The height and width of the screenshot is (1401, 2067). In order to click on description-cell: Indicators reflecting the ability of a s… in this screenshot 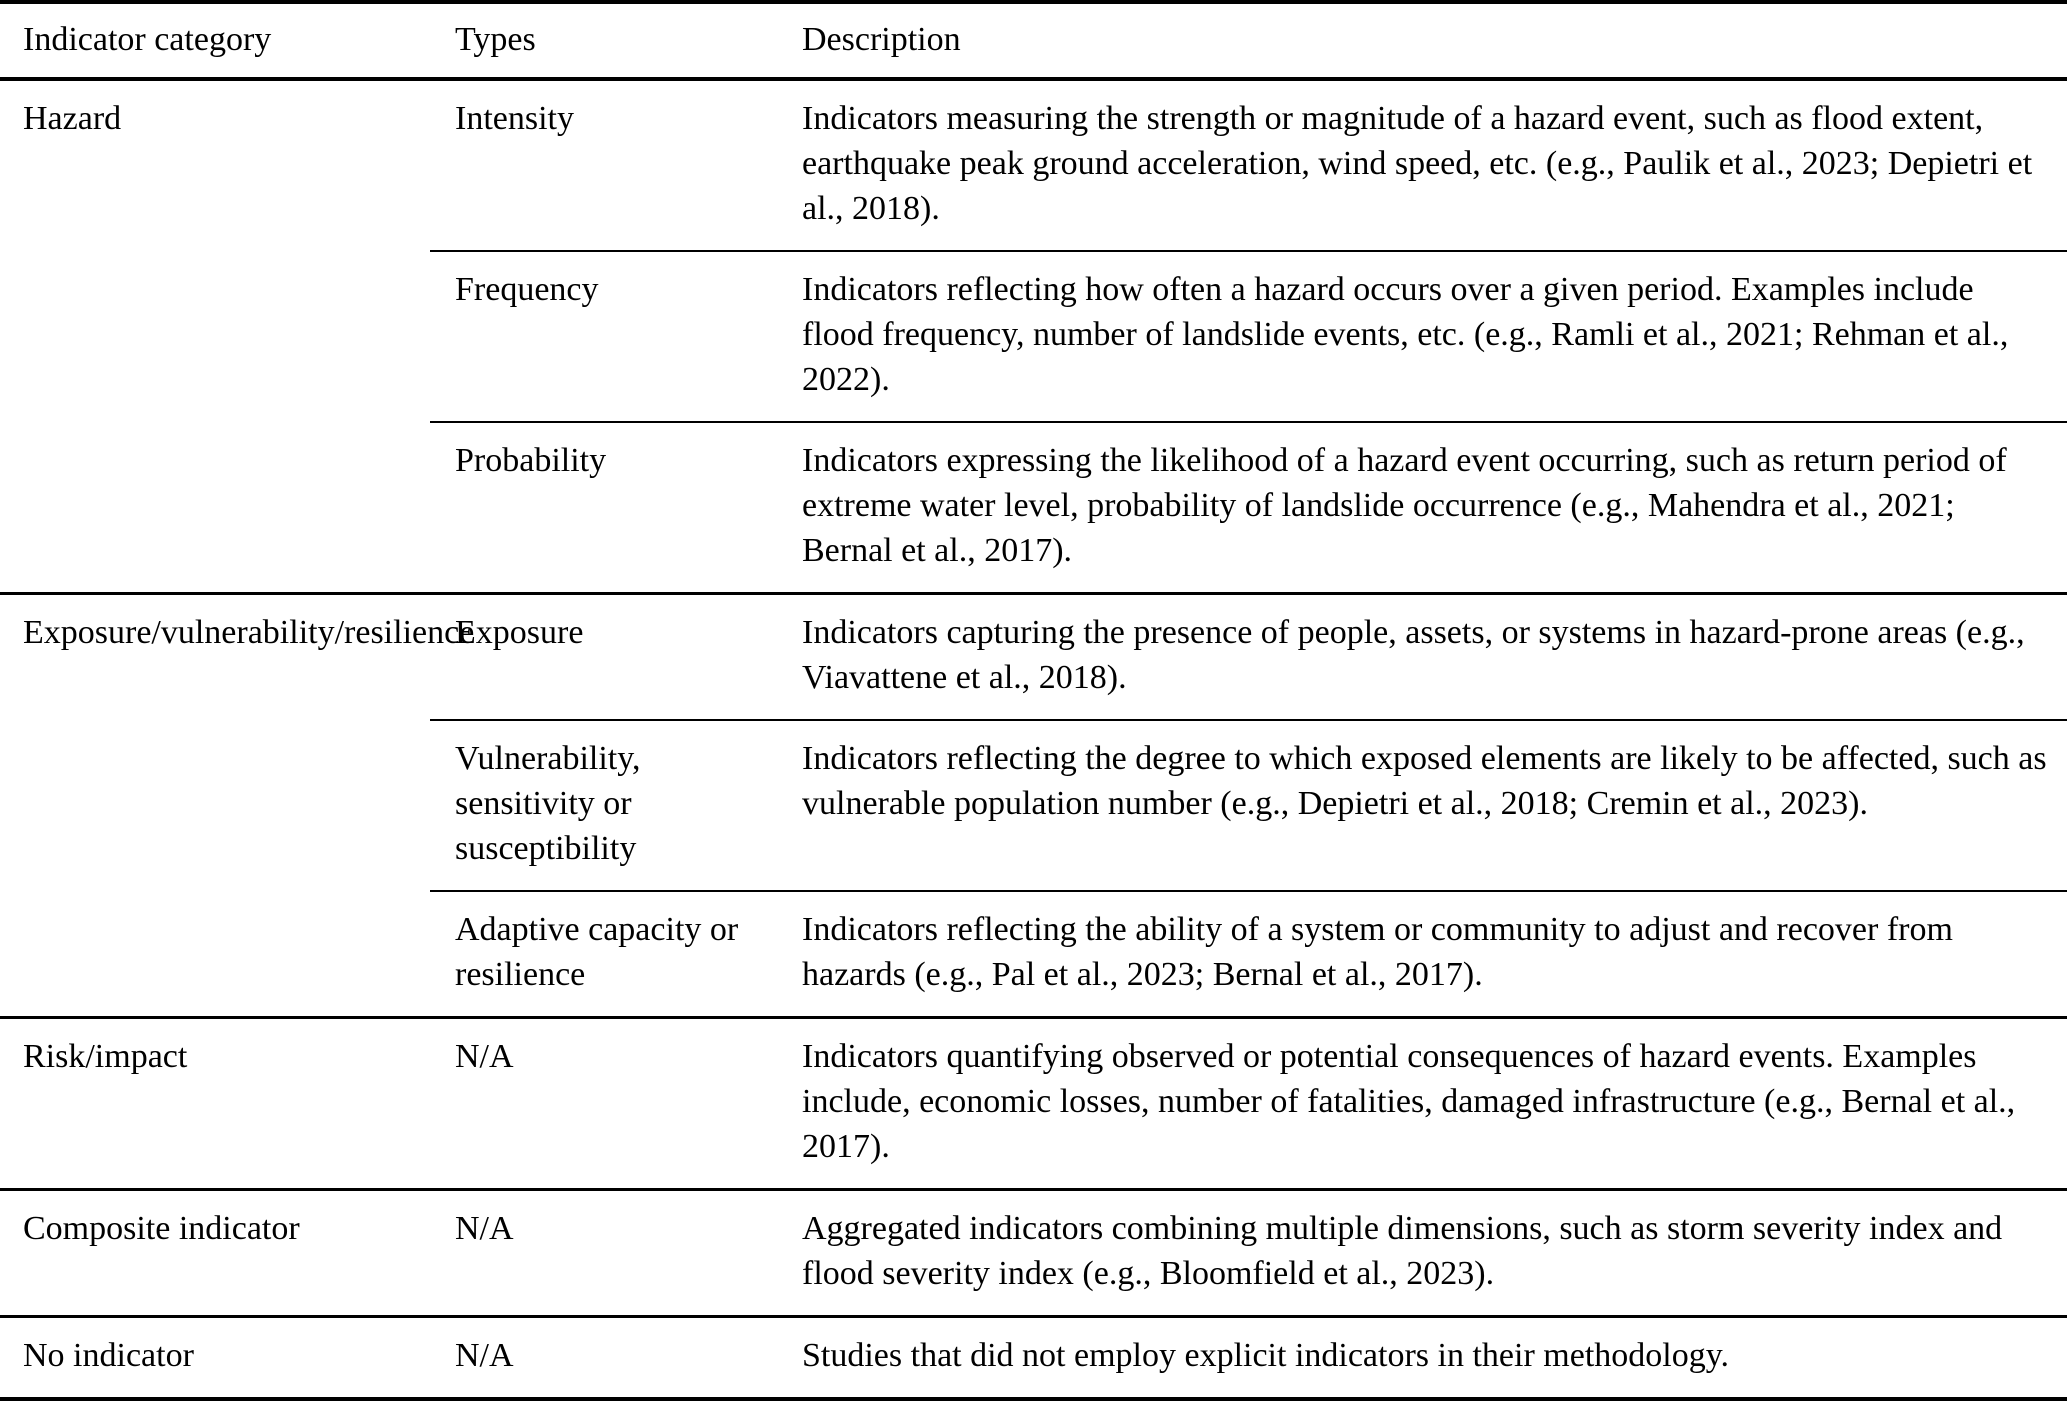, I will do `click(1377, 952)`.